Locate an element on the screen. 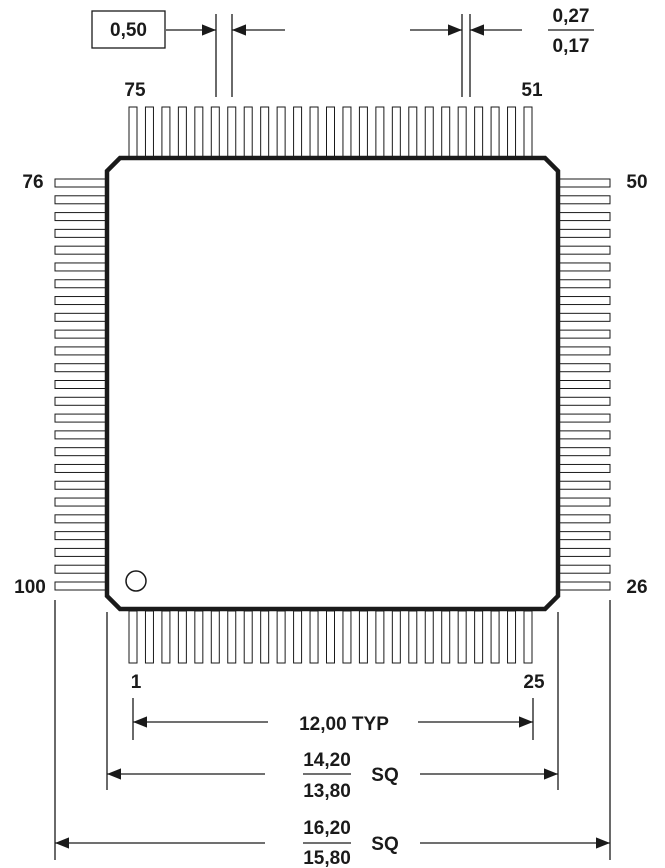 The image size is (665, 868). pin-label-76: 76 is located at coordinates (32, 182).